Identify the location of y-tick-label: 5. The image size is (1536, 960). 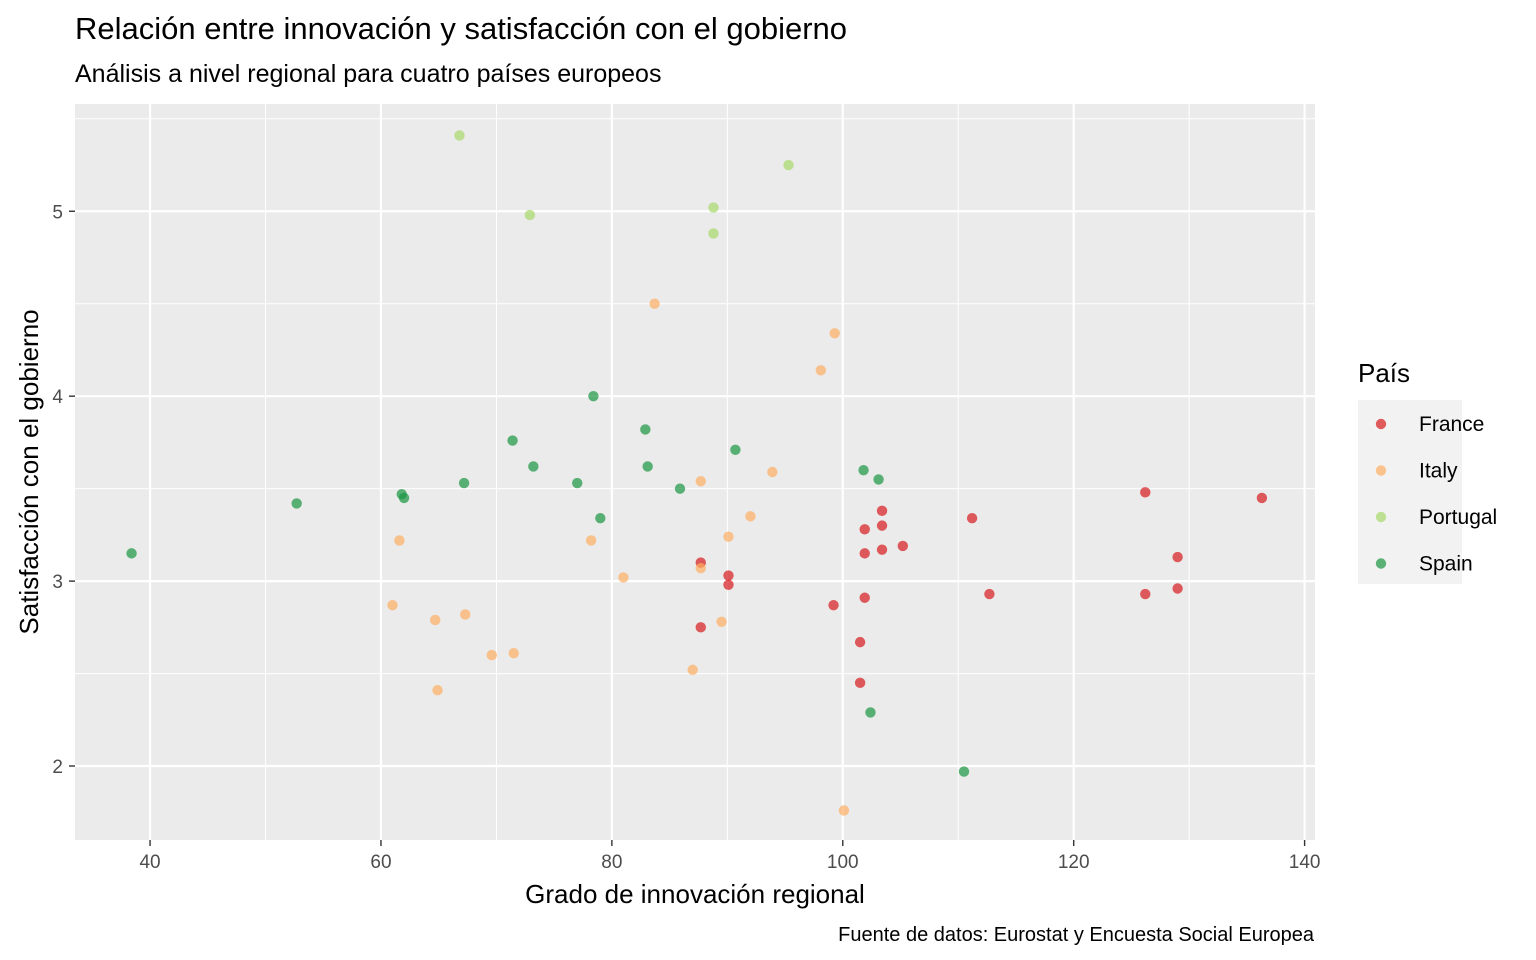
(57, 212).